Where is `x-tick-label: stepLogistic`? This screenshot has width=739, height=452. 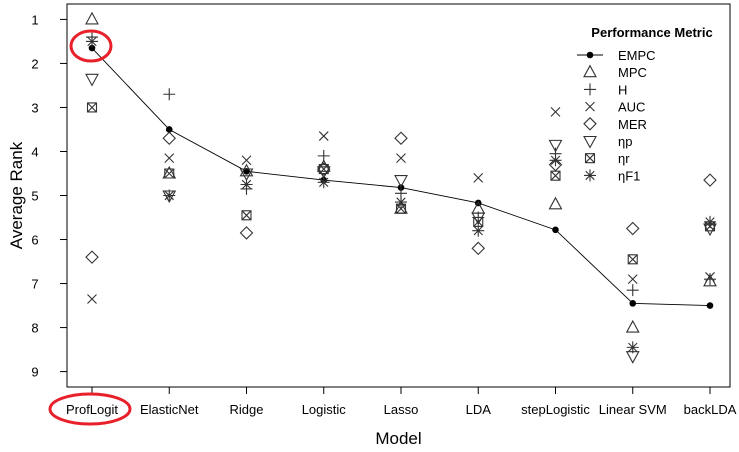
x-tick-label: stepLogistic is located at coordinates (555, 409).